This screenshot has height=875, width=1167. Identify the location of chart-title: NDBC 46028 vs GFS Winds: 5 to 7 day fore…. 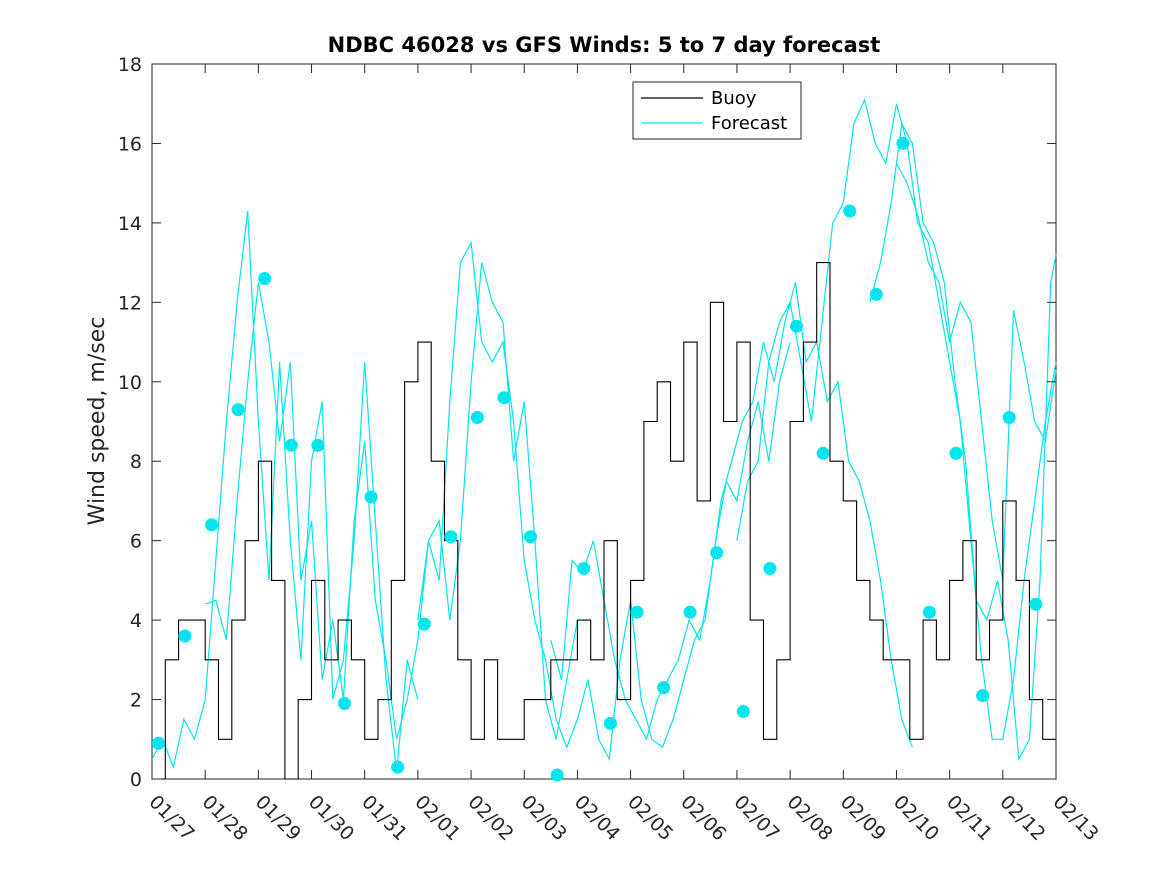
(604, 45).